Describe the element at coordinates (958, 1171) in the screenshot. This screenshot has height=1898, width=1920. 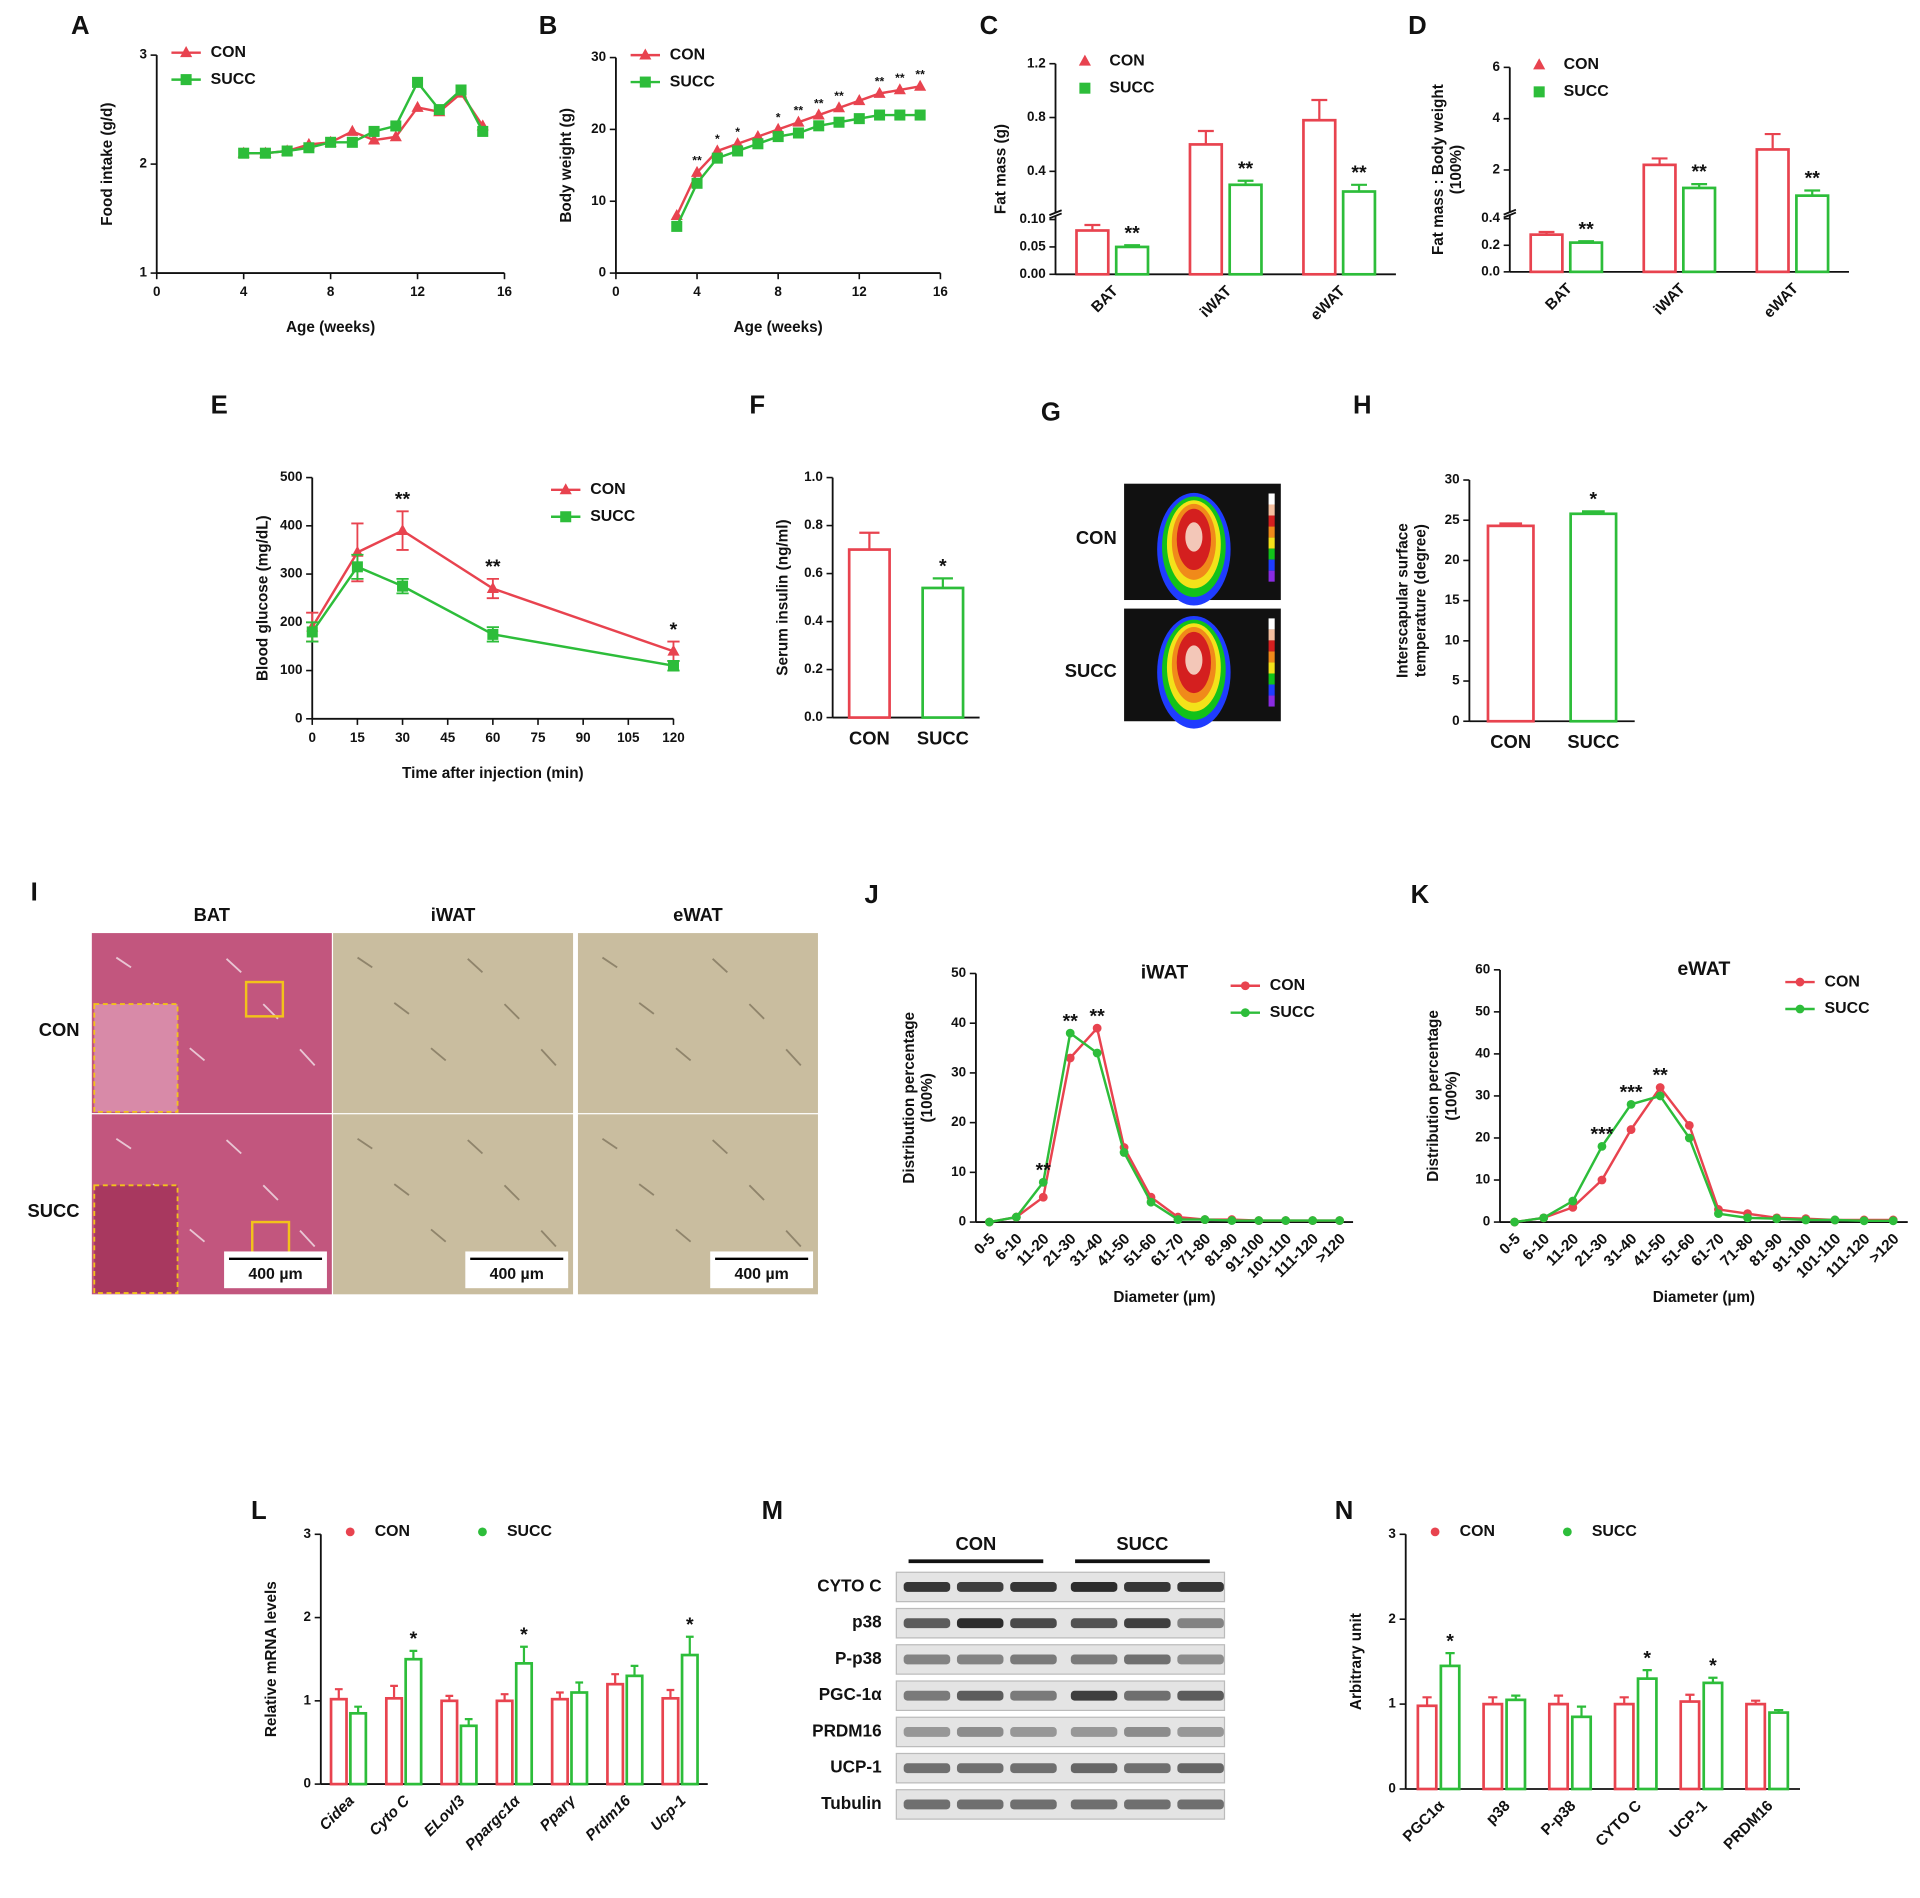
I see `y-tick-label: 10` at that location.